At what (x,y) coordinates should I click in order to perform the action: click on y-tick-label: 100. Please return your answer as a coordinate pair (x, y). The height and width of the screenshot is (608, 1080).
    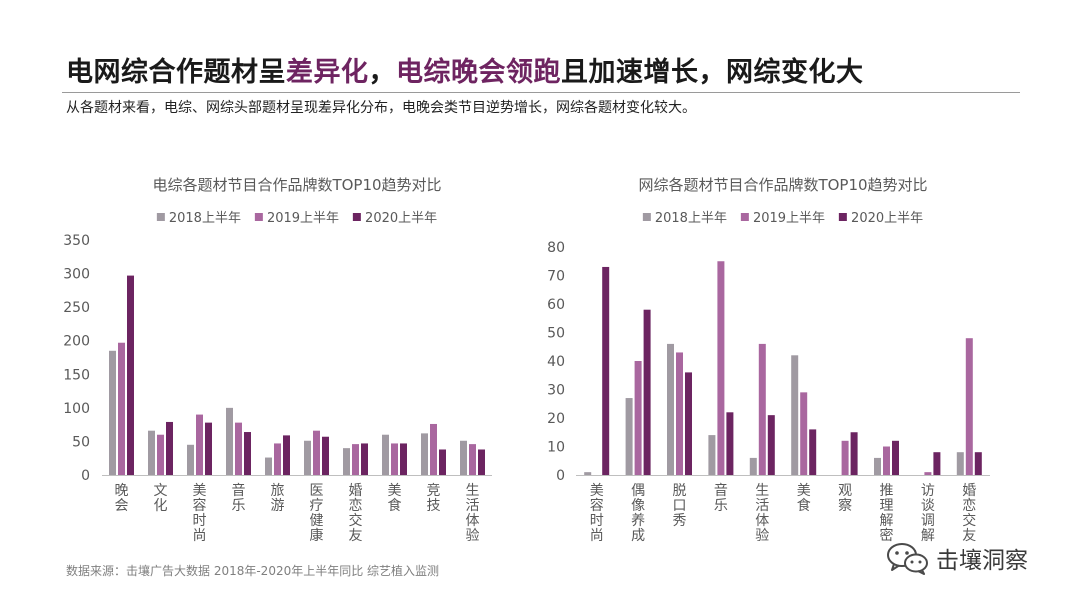
    Looking at the image, I should click on (76, 409).